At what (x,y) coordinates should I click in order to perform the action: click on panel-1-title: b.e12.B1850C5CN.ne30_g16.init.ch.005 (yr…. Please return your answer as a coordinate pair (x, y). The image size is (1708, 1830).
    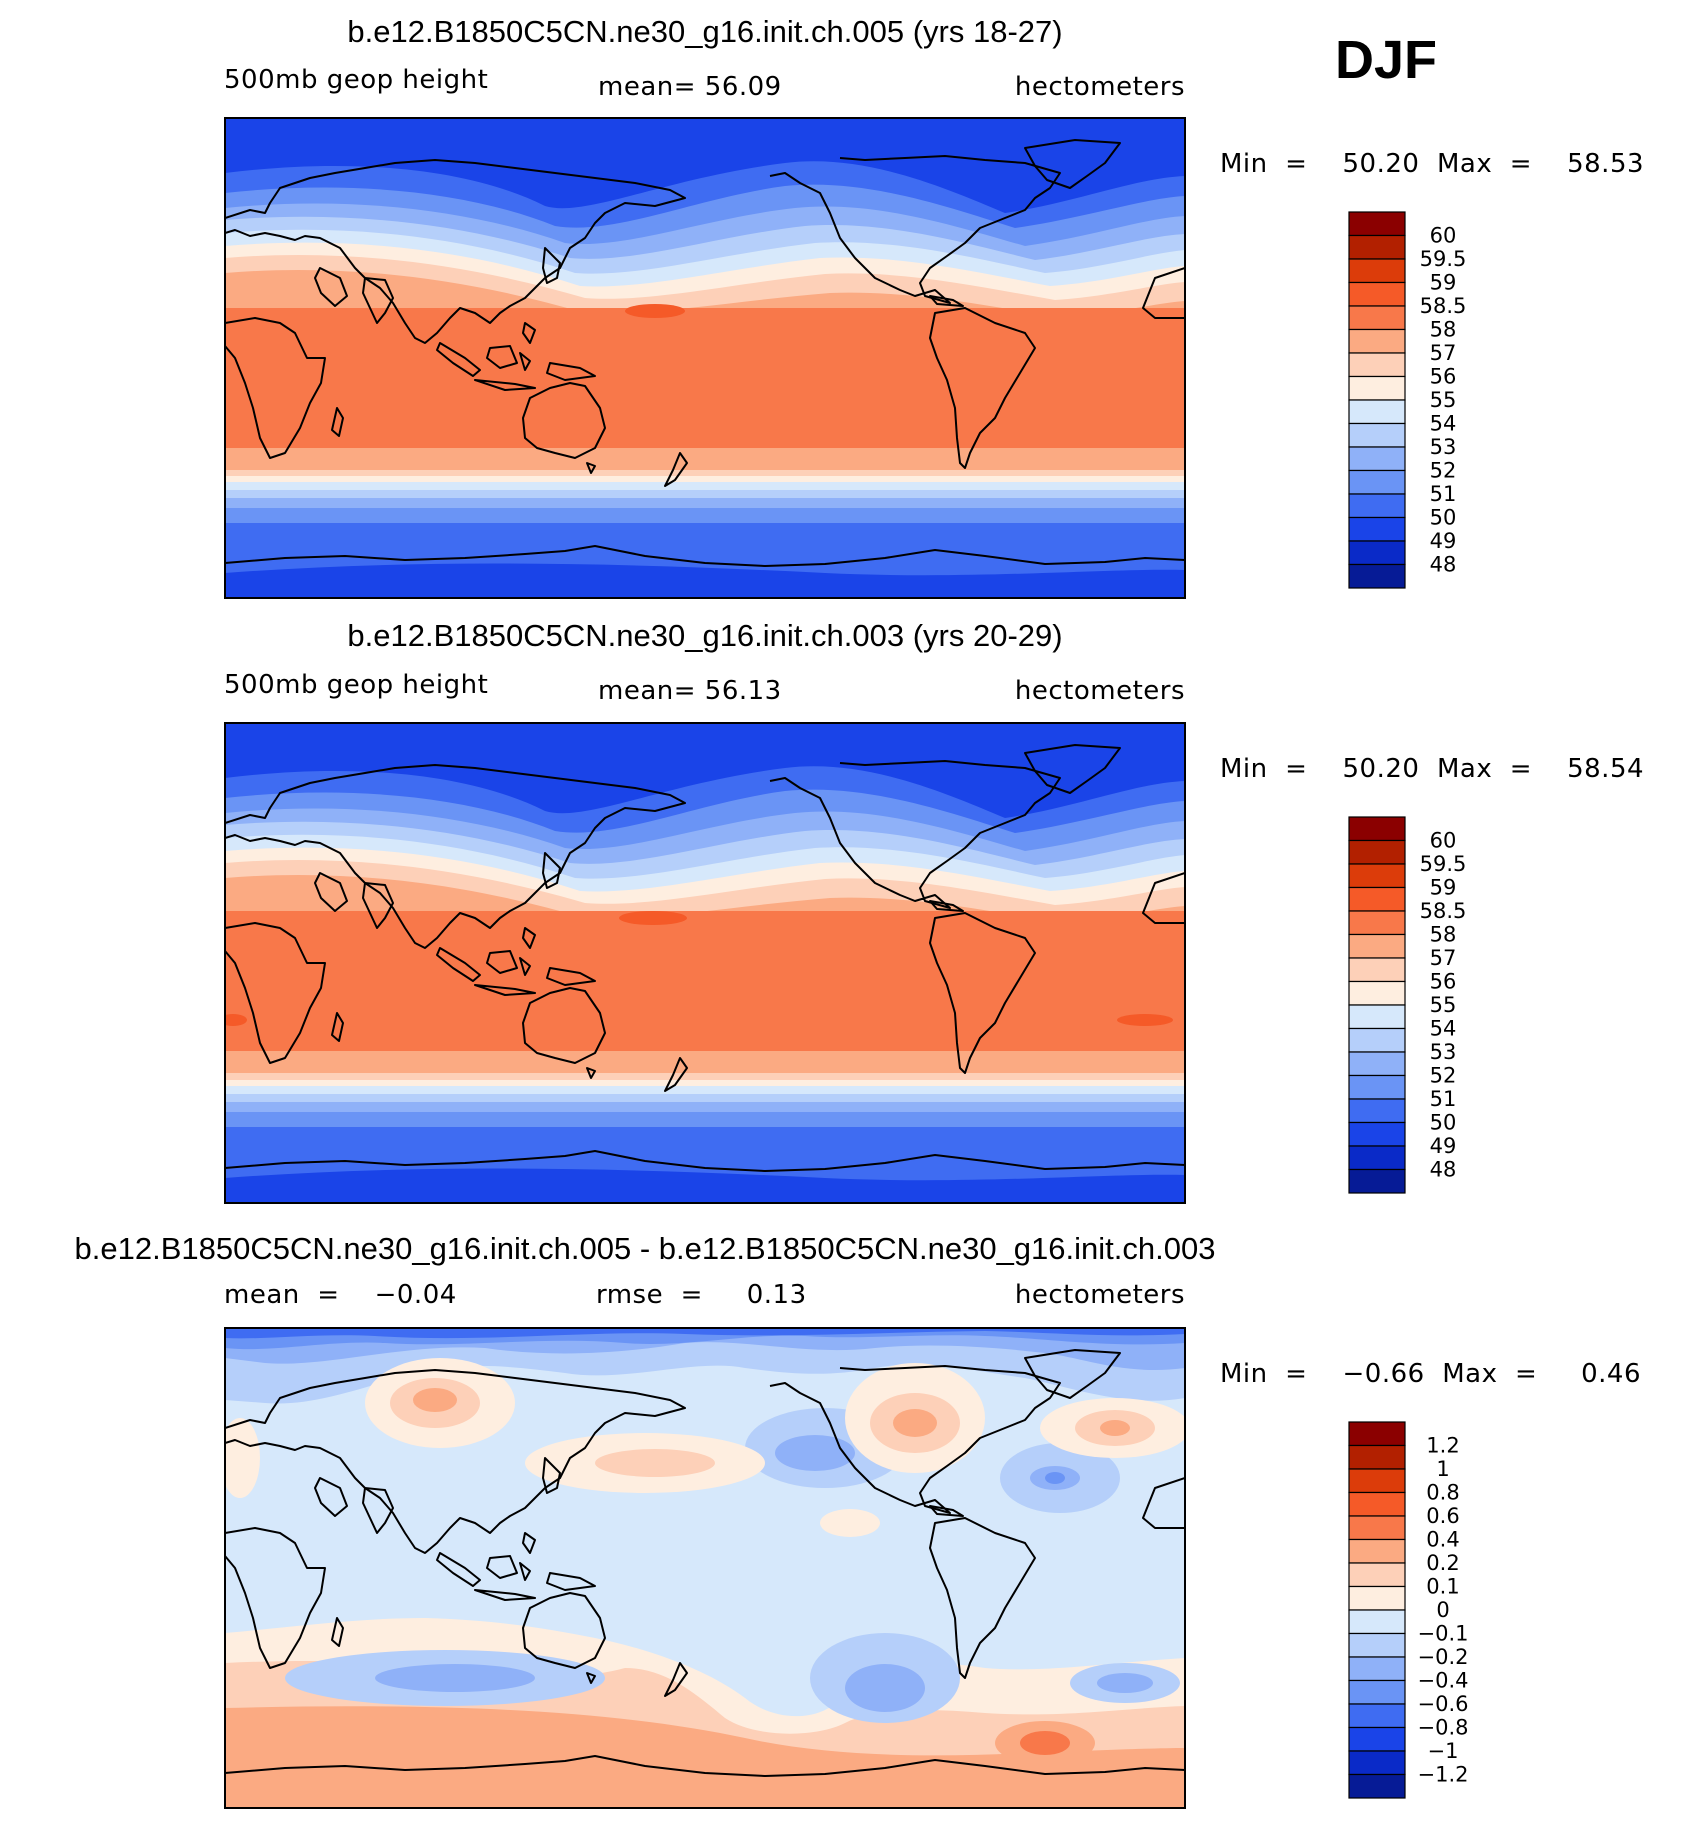
    Looking at the image, I should click on (704, 31).